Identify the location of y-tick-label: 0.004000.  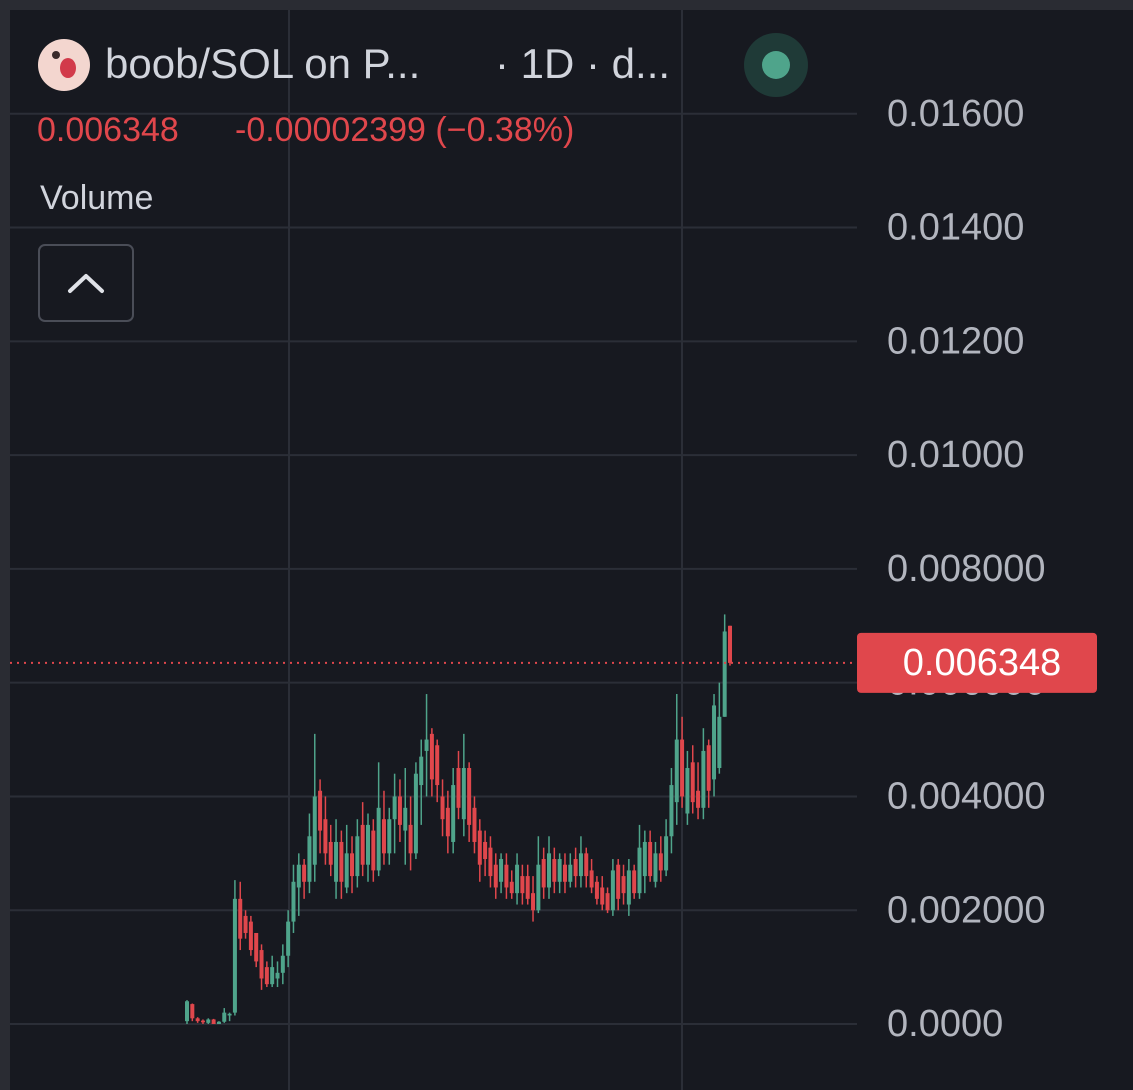
(966, 796).